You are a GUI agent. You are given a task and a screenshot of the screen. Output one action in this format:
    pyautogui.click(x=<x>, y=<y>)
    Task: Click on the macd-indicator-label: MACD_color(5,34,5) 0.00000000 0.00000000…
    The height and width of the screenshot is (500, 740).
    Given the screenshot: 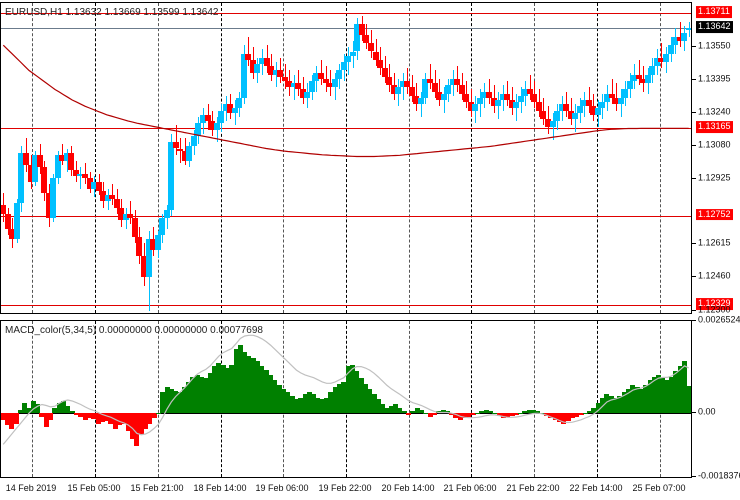 What is the action you would take?
    pyautogui.click(x=134, y=330)
    